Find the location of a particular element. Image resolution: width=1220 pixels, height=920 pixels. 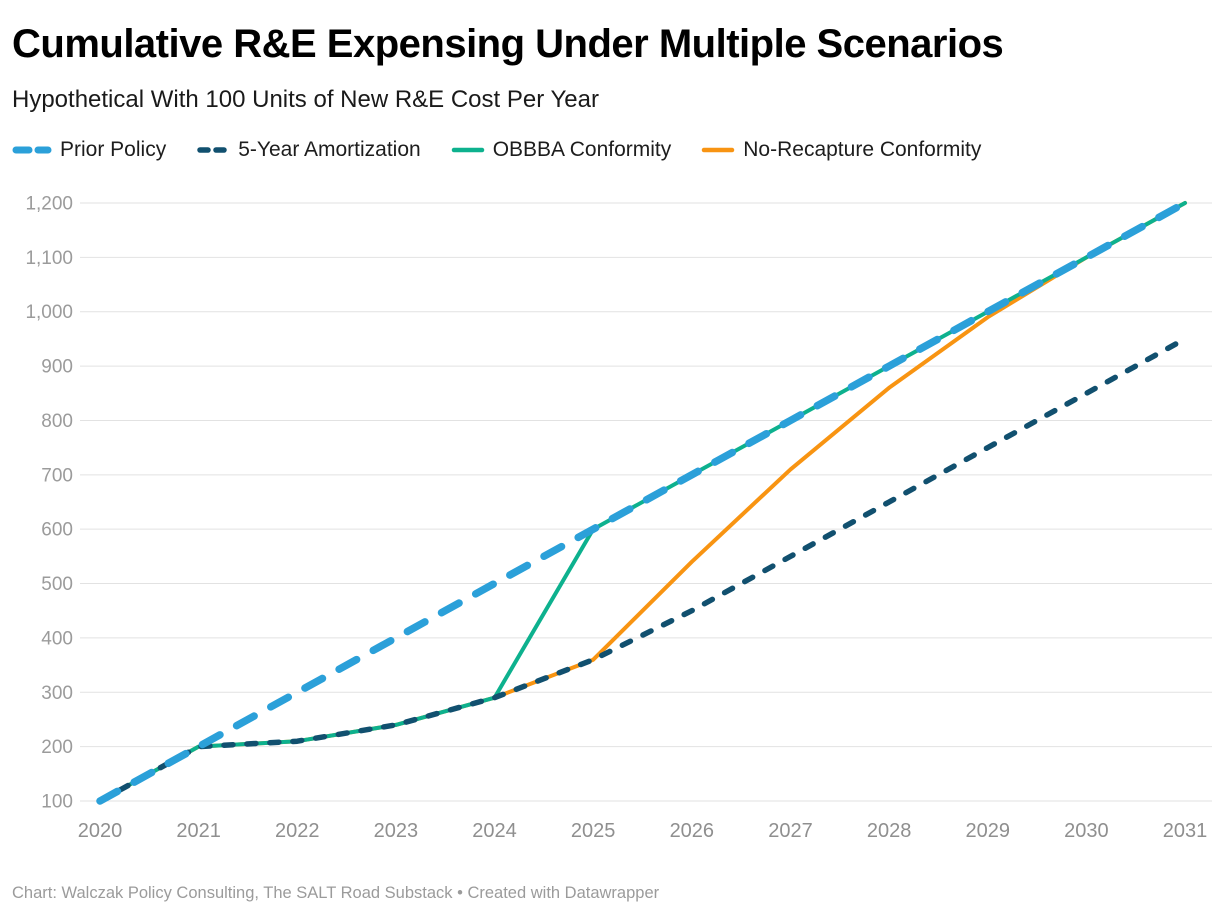

legend-label: No-Recapture Conformity is located at coordinates (862, 149).